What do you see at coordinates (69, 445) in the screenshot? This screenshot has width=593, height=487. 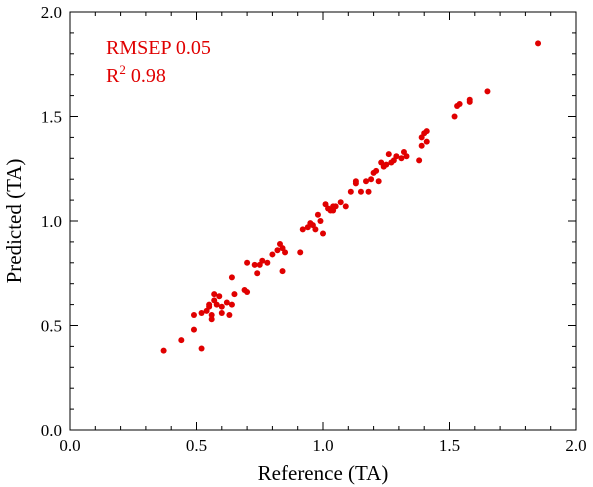 I see `x-tick-label: 0.0` at bounding box center [69, 445].